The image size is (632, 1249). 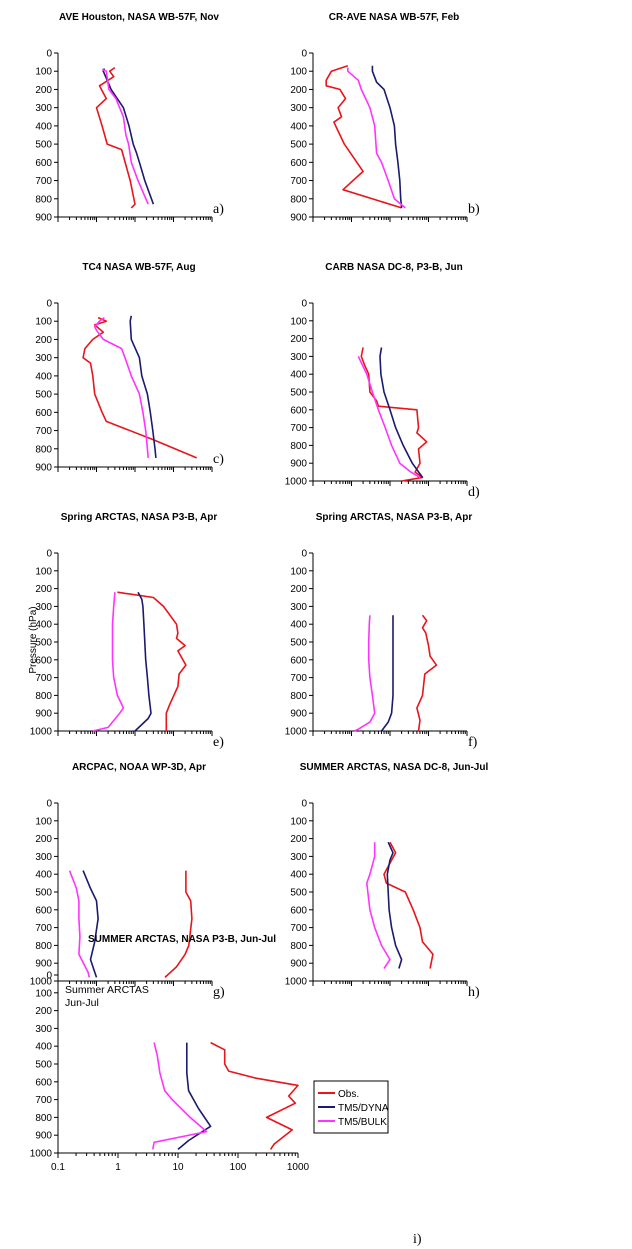 What do you see at coordinates (348, 1094) in the screenshot?
I see `legend-label-obs: Obs.` at bounding box center [348, 1094].